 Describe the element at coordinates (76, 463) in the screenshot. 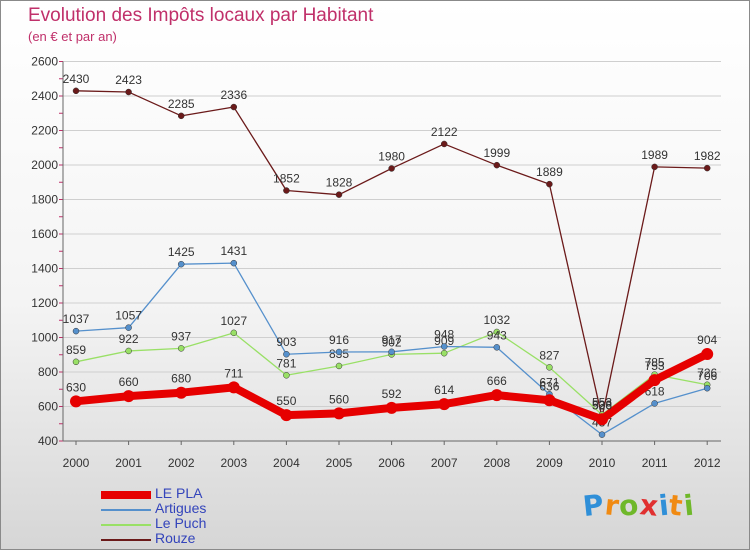

I see `x-tick-label: 2000` at that location.